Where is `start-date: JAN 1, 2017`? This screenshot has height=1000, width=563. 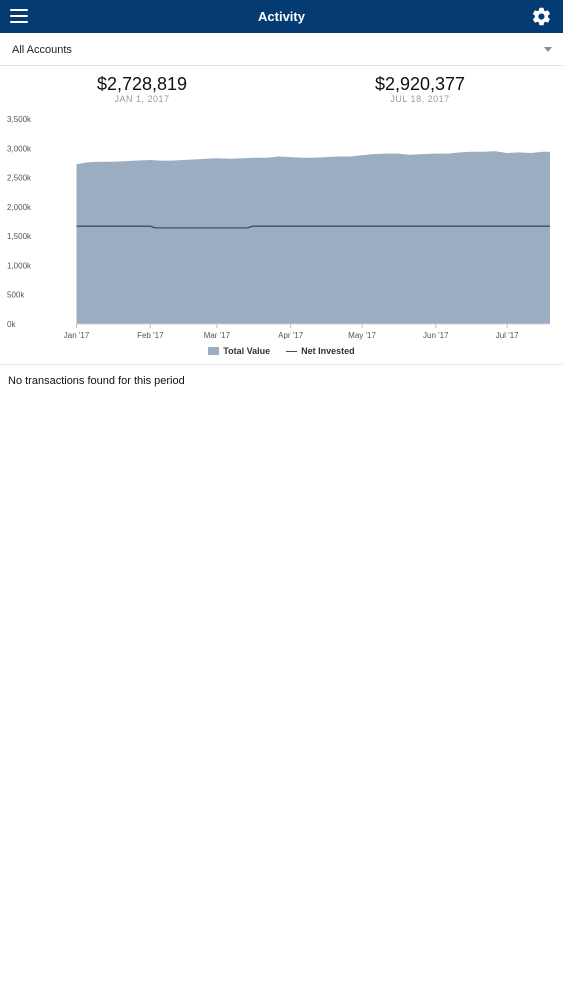 start-date: JAN 1, 2017 is located at coordinates (142, 99).